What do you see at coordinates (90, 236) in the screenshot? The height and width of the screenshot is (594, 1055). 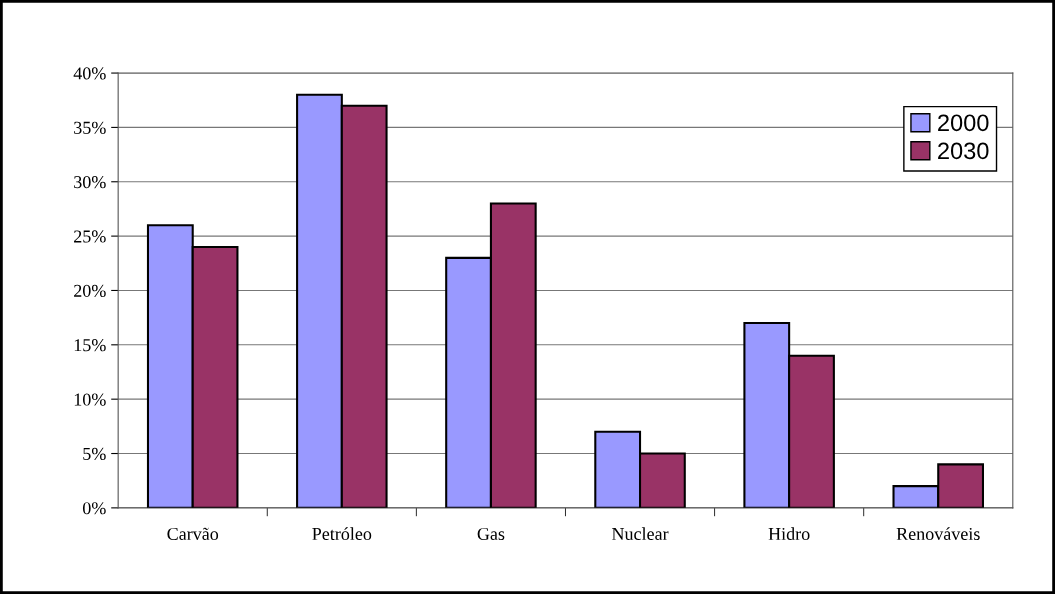 I see `y-tick-label: 25%` at bounding box center [90, 236].